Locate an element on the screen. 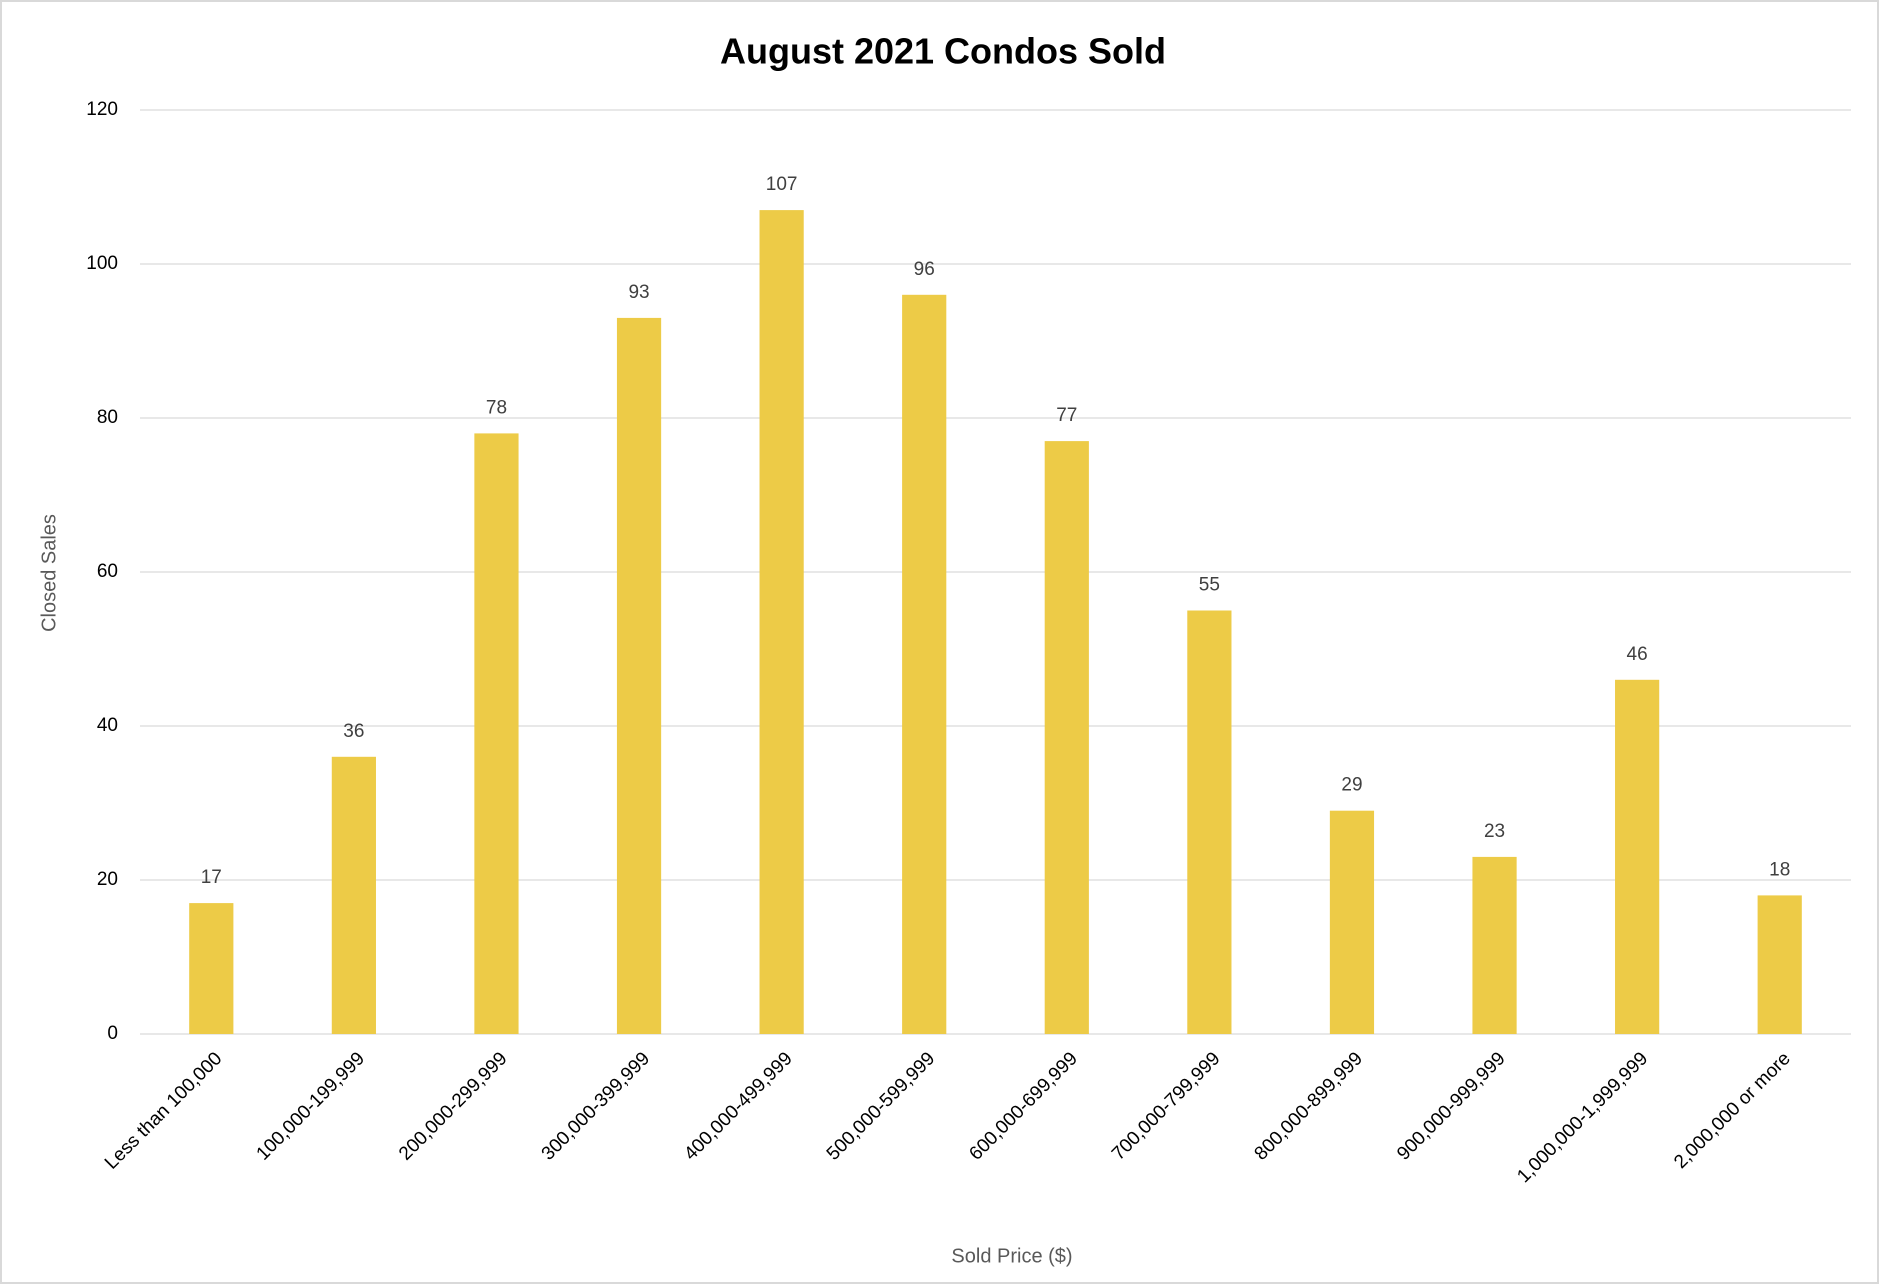  y-tick-label: 60 is located at coordinates (107, 571).